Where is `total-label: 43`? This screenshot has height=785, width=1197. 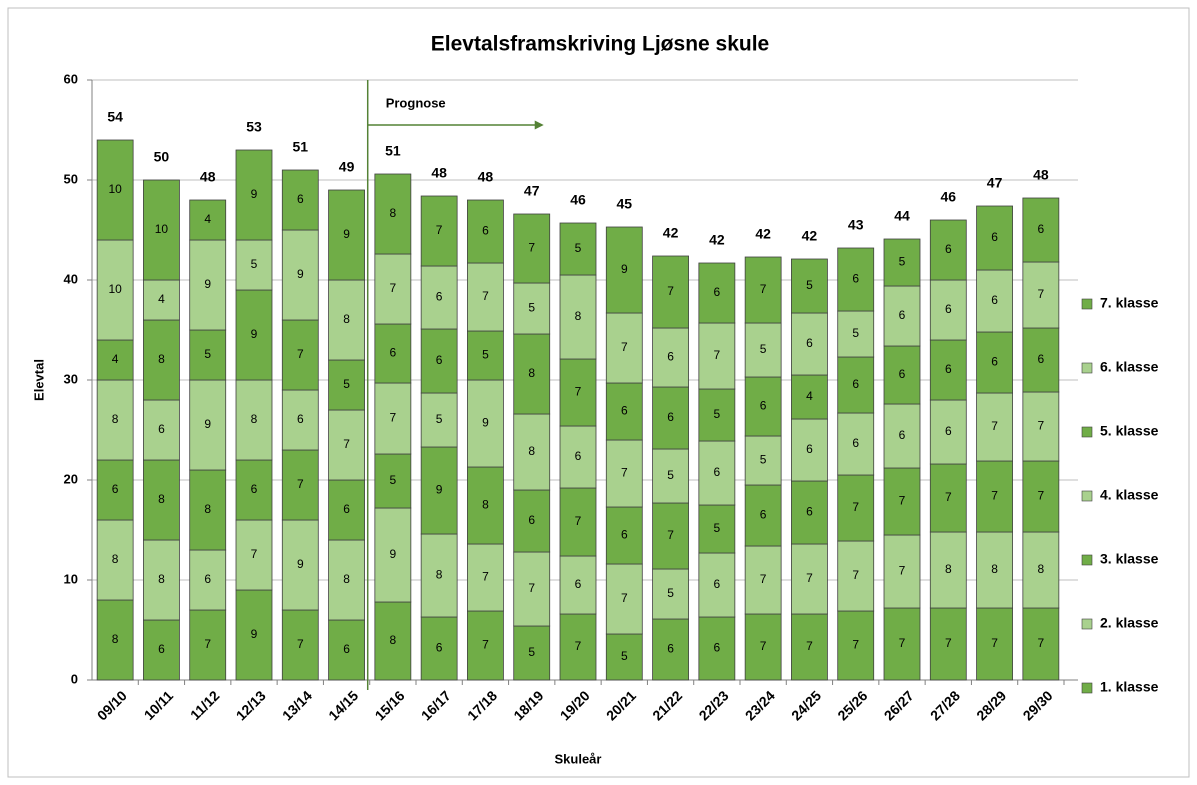 total-label: 43 is located at coordinates (856, 225).